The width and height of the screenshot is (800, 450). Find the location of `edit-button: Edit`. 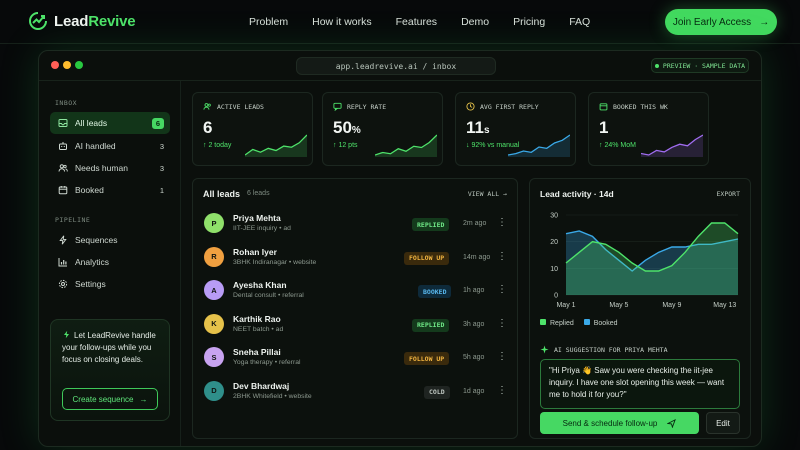

edit-button: Edit is located at coordinates (723, 423).